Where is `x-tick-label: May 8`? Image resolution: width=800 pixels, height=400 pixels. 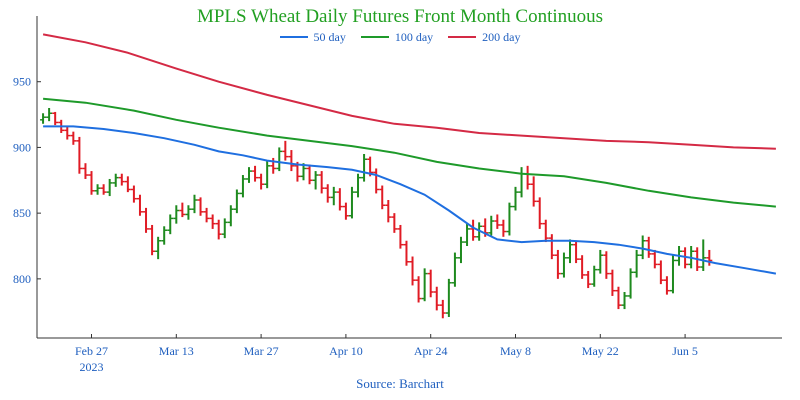 x-tick-label: May 8 is located at coordinates (515, 351).